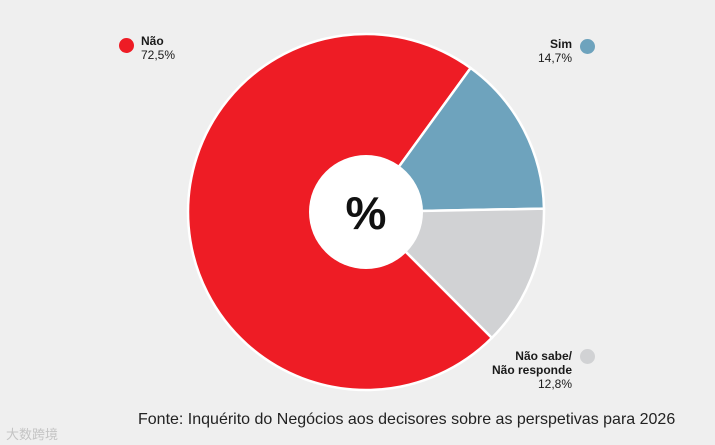 The width and height of the screenshot is (715, 445). What do you see at coordinates (152, 41) in the screenshot?
I see `legend-nao-name: Não` at bounding box center [152, 41].